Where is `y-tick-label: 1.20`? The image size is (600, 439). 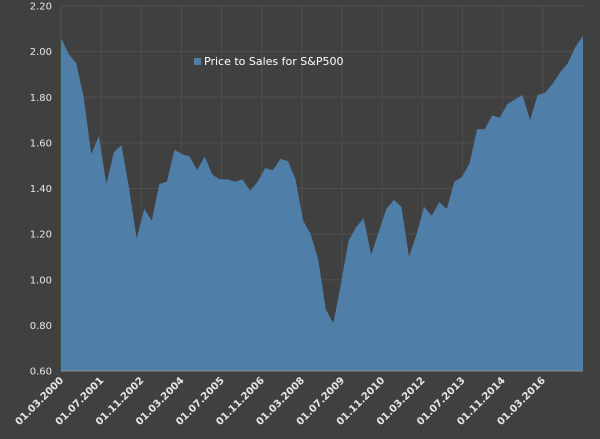 y-tick-label: 1.20 is located at coordinates (41, 235).